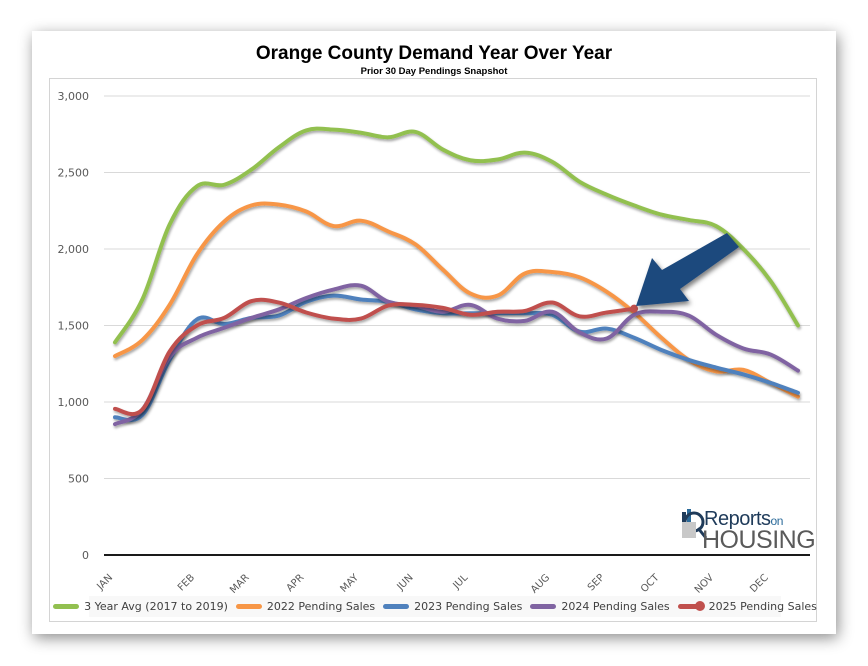 Image resolution: width=868 pixels, height=666 pixels. Describe the element at coordinates (296, 583) in the screenshot. I see `x-tick-label: APR` at that location.